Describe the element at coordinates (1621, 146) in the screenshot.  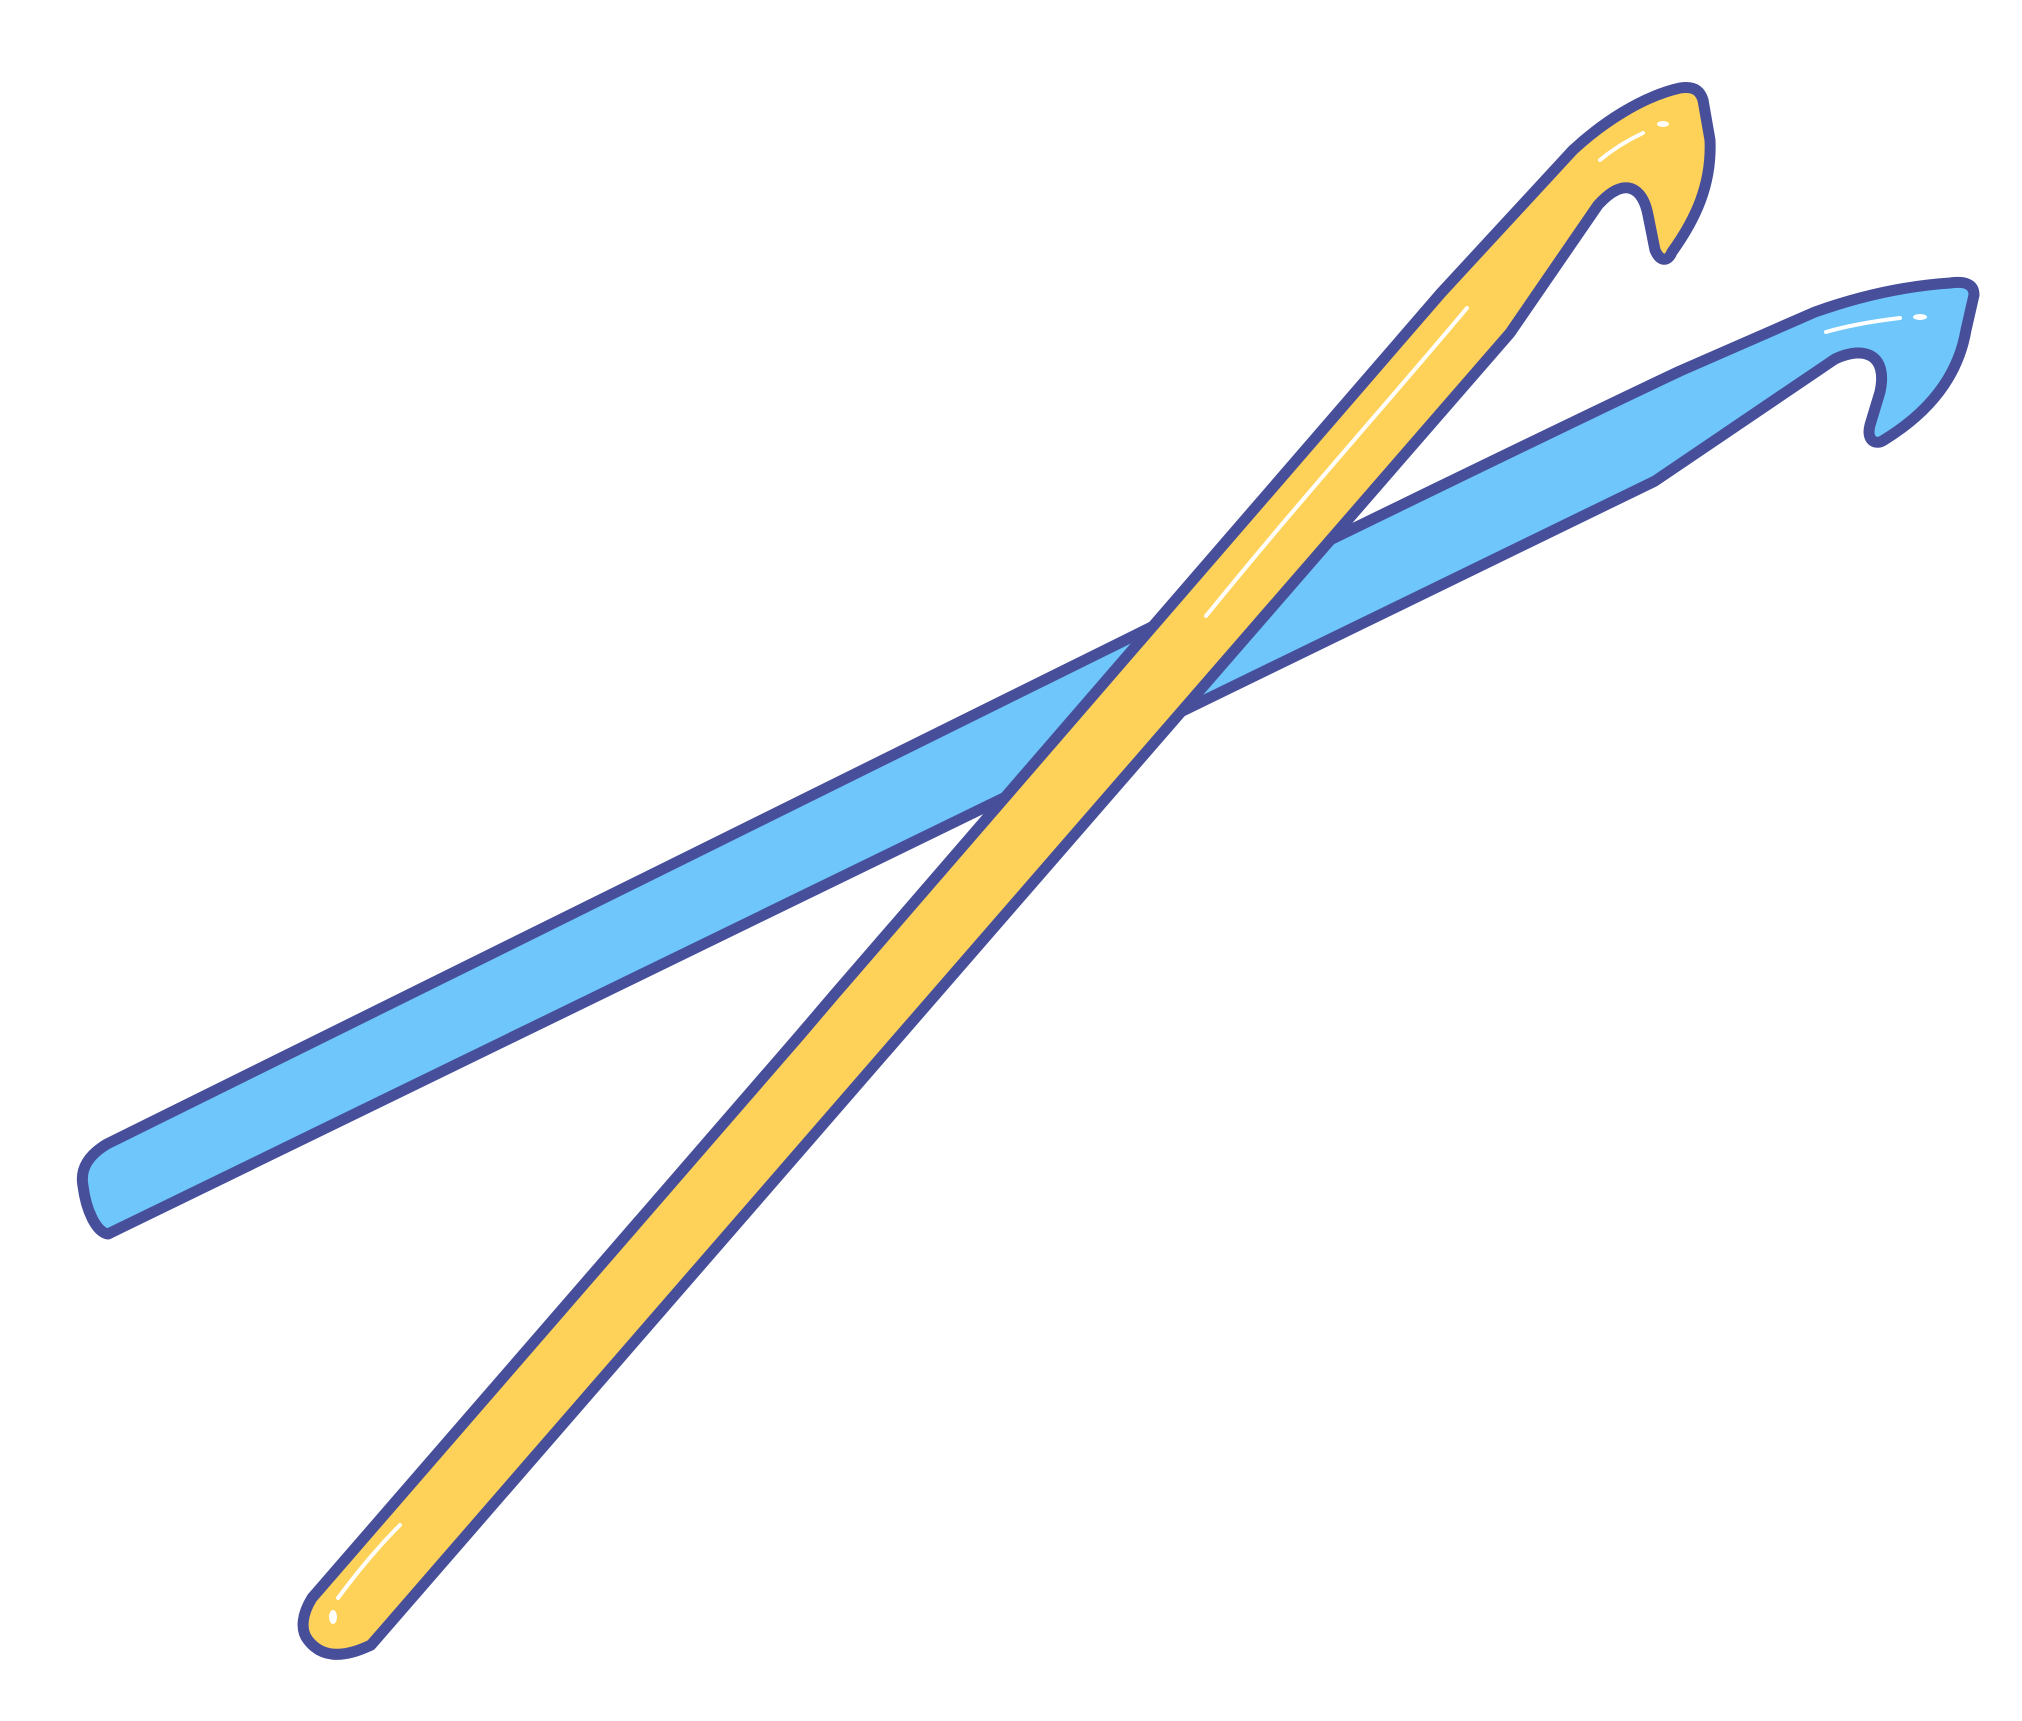
I see `yellow-hook-highlight-tip` at that location.